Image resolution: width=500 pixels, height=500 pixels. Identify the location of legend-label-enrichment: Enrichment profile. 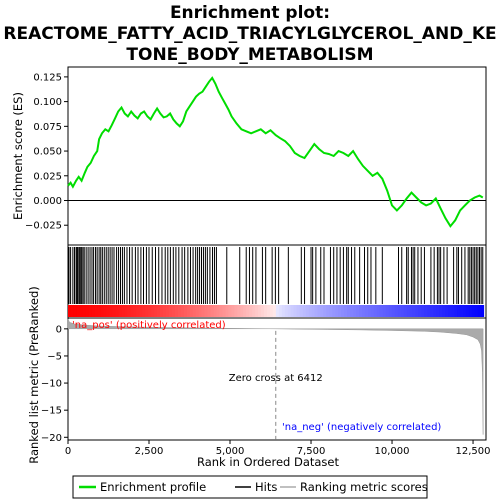
(153, 487).